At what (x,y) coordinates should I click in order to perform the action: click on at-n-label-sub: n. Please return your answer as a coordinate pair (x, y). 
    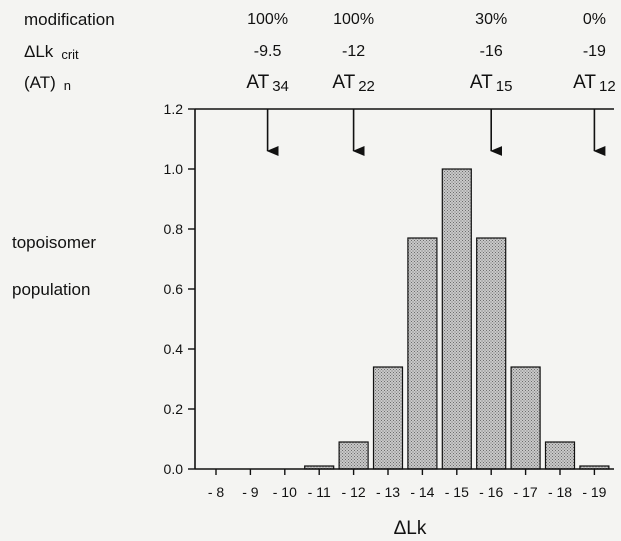
    Looking at the image, I should click on (67, 85).